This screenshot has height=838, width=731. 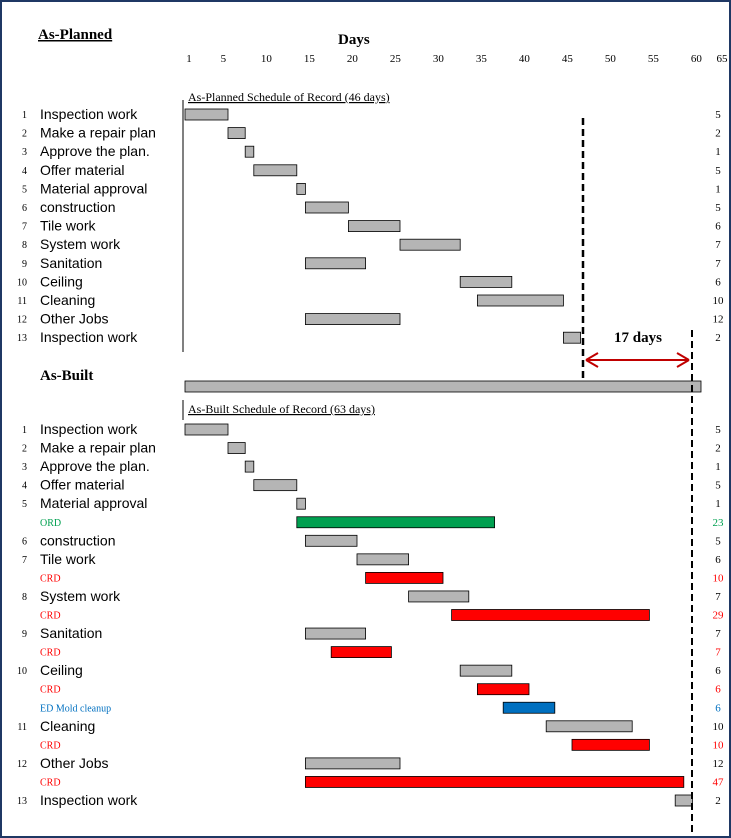 What do you see at coordinates (382, 522) in the screenshot?
I see `built-row-ord: ORD 23` at bounding box center [382, 522].